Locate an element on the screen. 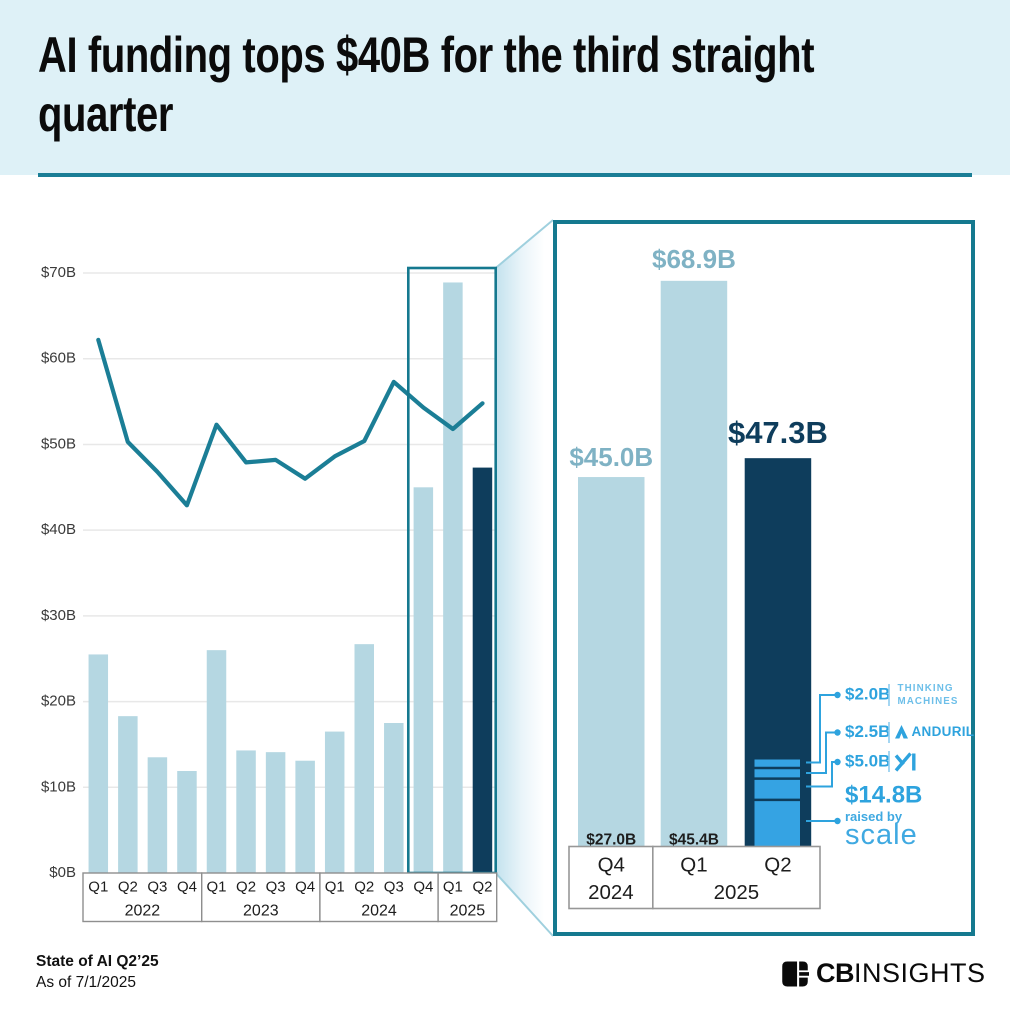 Image resolution: width=1010 pixels, height=1024 pixels. anduril-wordmark: ANDURIL is located at coordinates (943, 731).